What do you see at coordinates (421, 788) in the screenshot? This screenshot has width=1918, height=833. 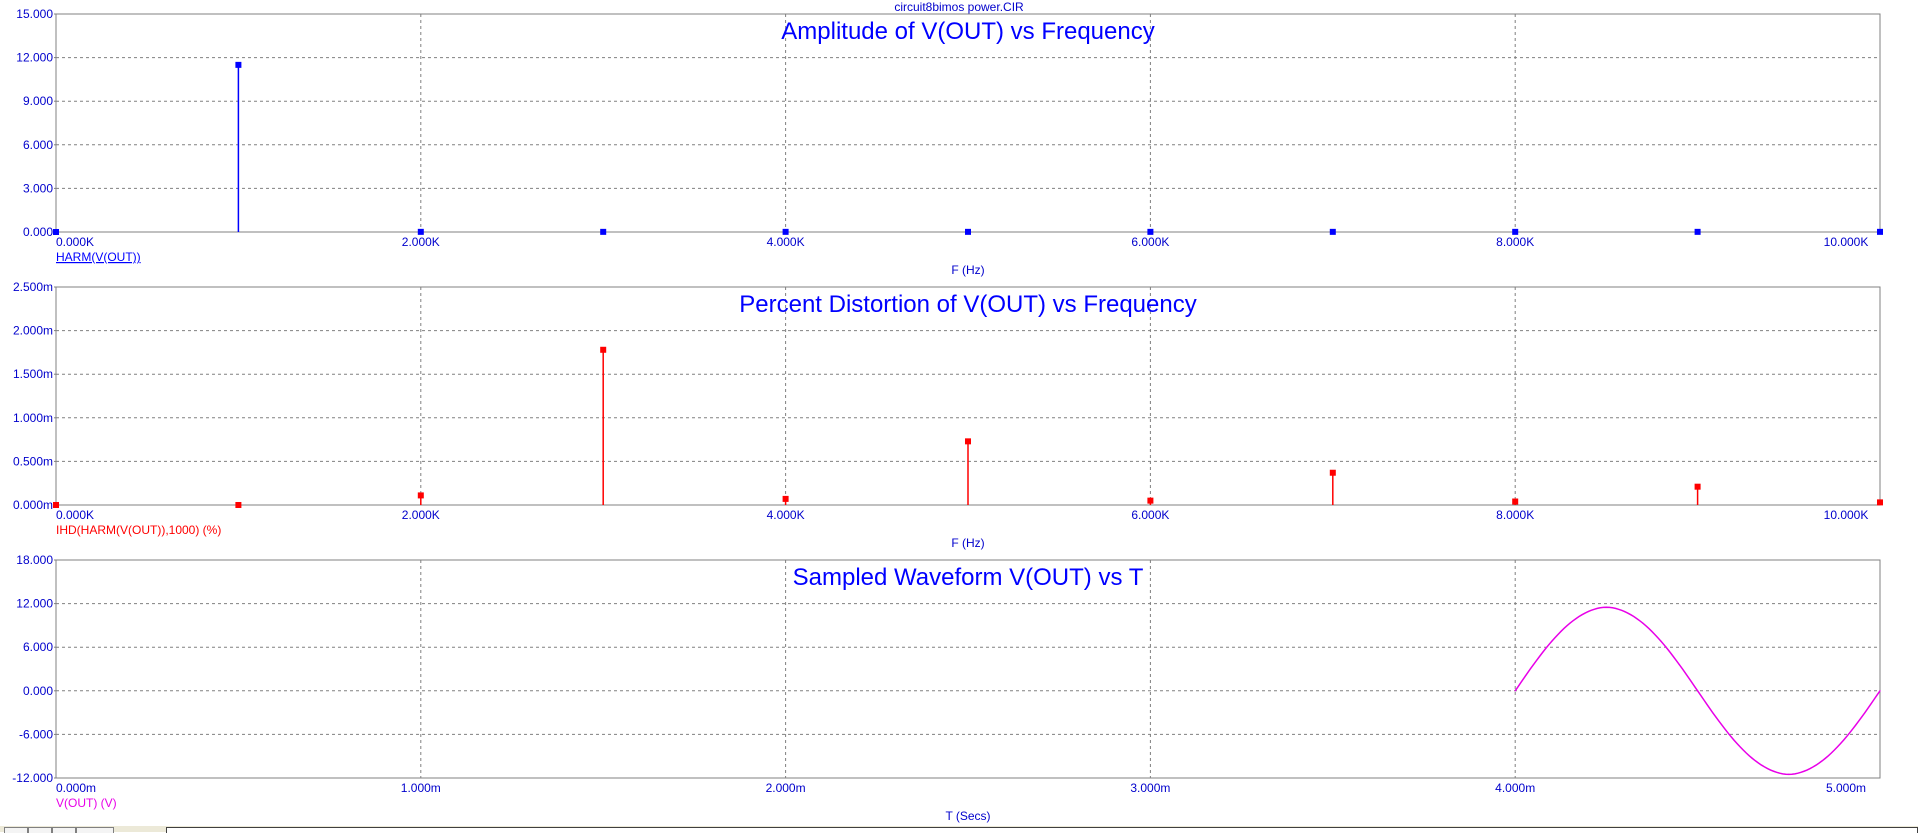 I see `x-tick-label: 1.000m` at bounding box center [421, 788].